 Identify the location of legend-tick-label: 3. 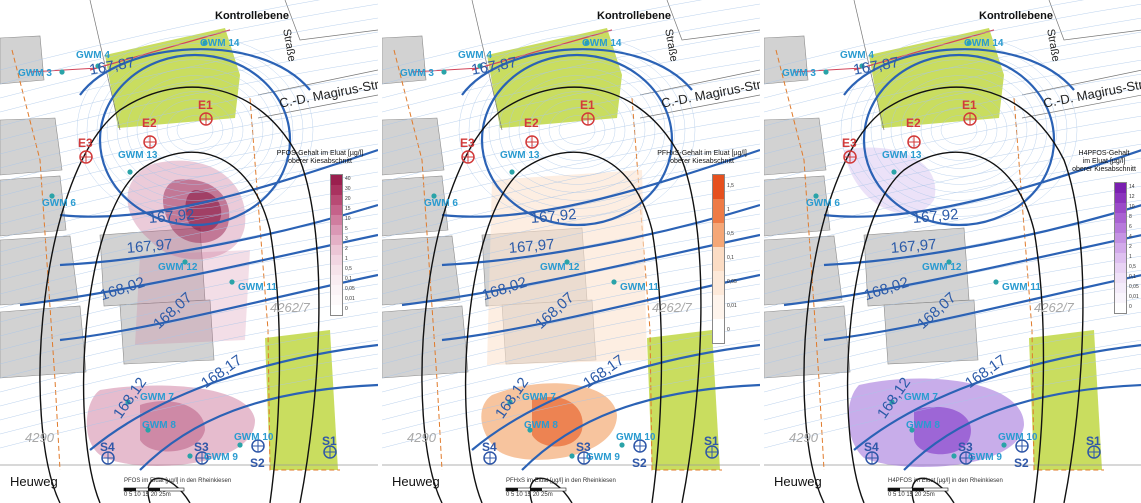
(346, 239).